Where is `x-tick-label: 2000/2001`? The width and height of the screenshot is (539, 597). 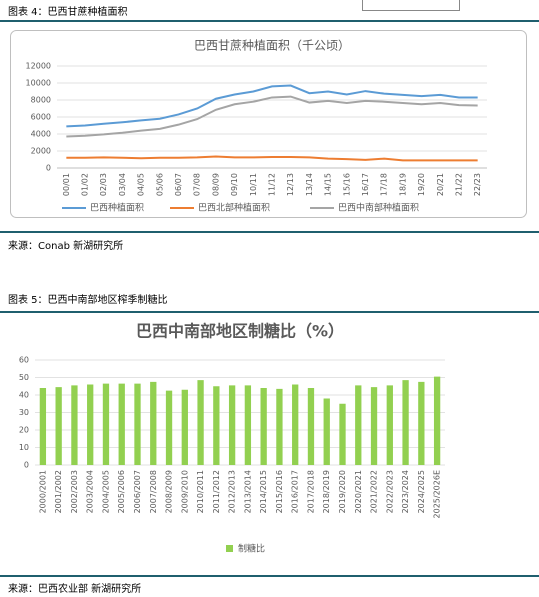 x-tick-label: 2000/2001 is located at coordinates (42, 491).